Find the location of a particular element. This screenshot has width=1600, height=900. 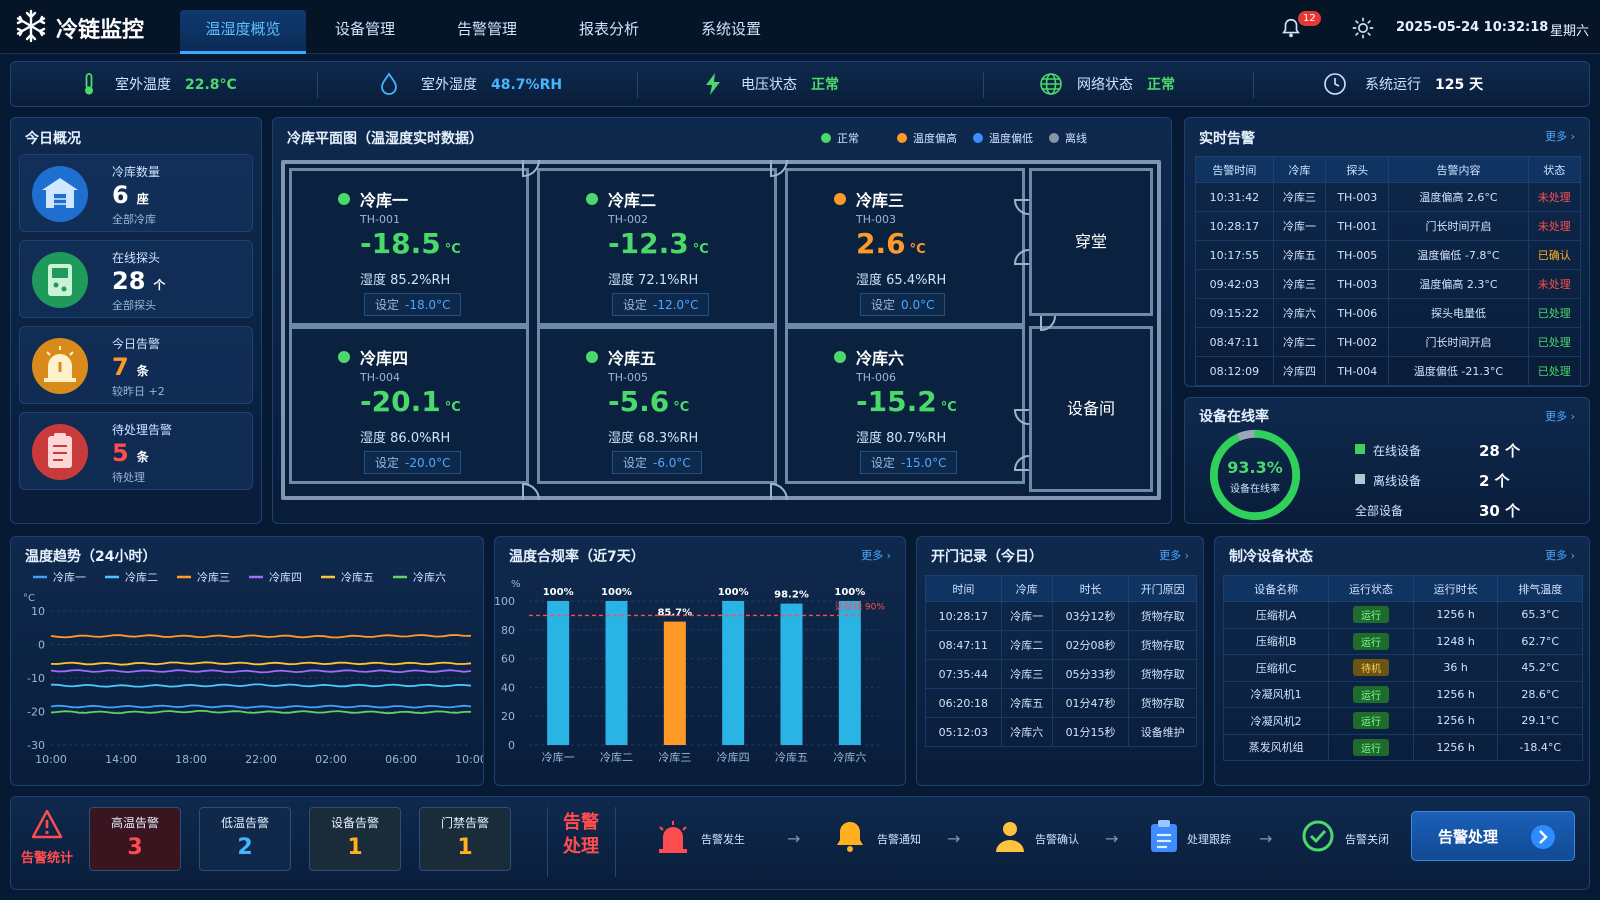

overview-card: 在线探头 28 个全部探头 is located at coordinates (136, 279).